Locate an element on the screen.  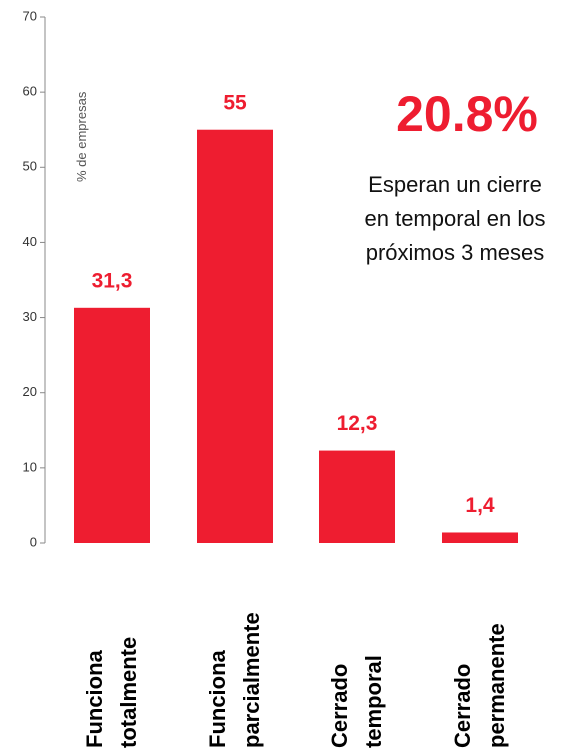
x-tick-label: Funciona parcialmente is located at coordinates (234, 680).